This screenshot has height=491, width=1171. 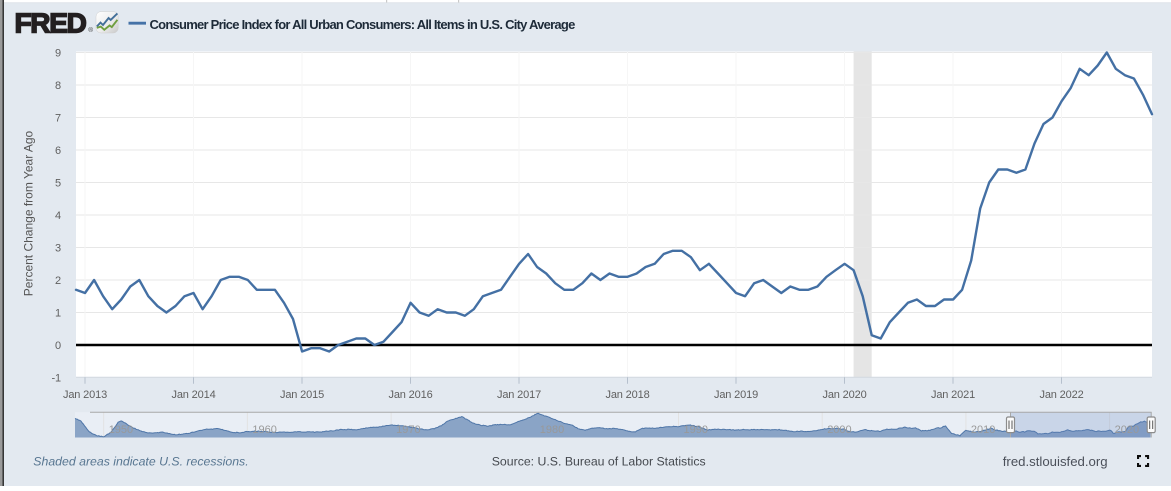 I want to click on svg-text: 1980, so click(x=552, y=430).